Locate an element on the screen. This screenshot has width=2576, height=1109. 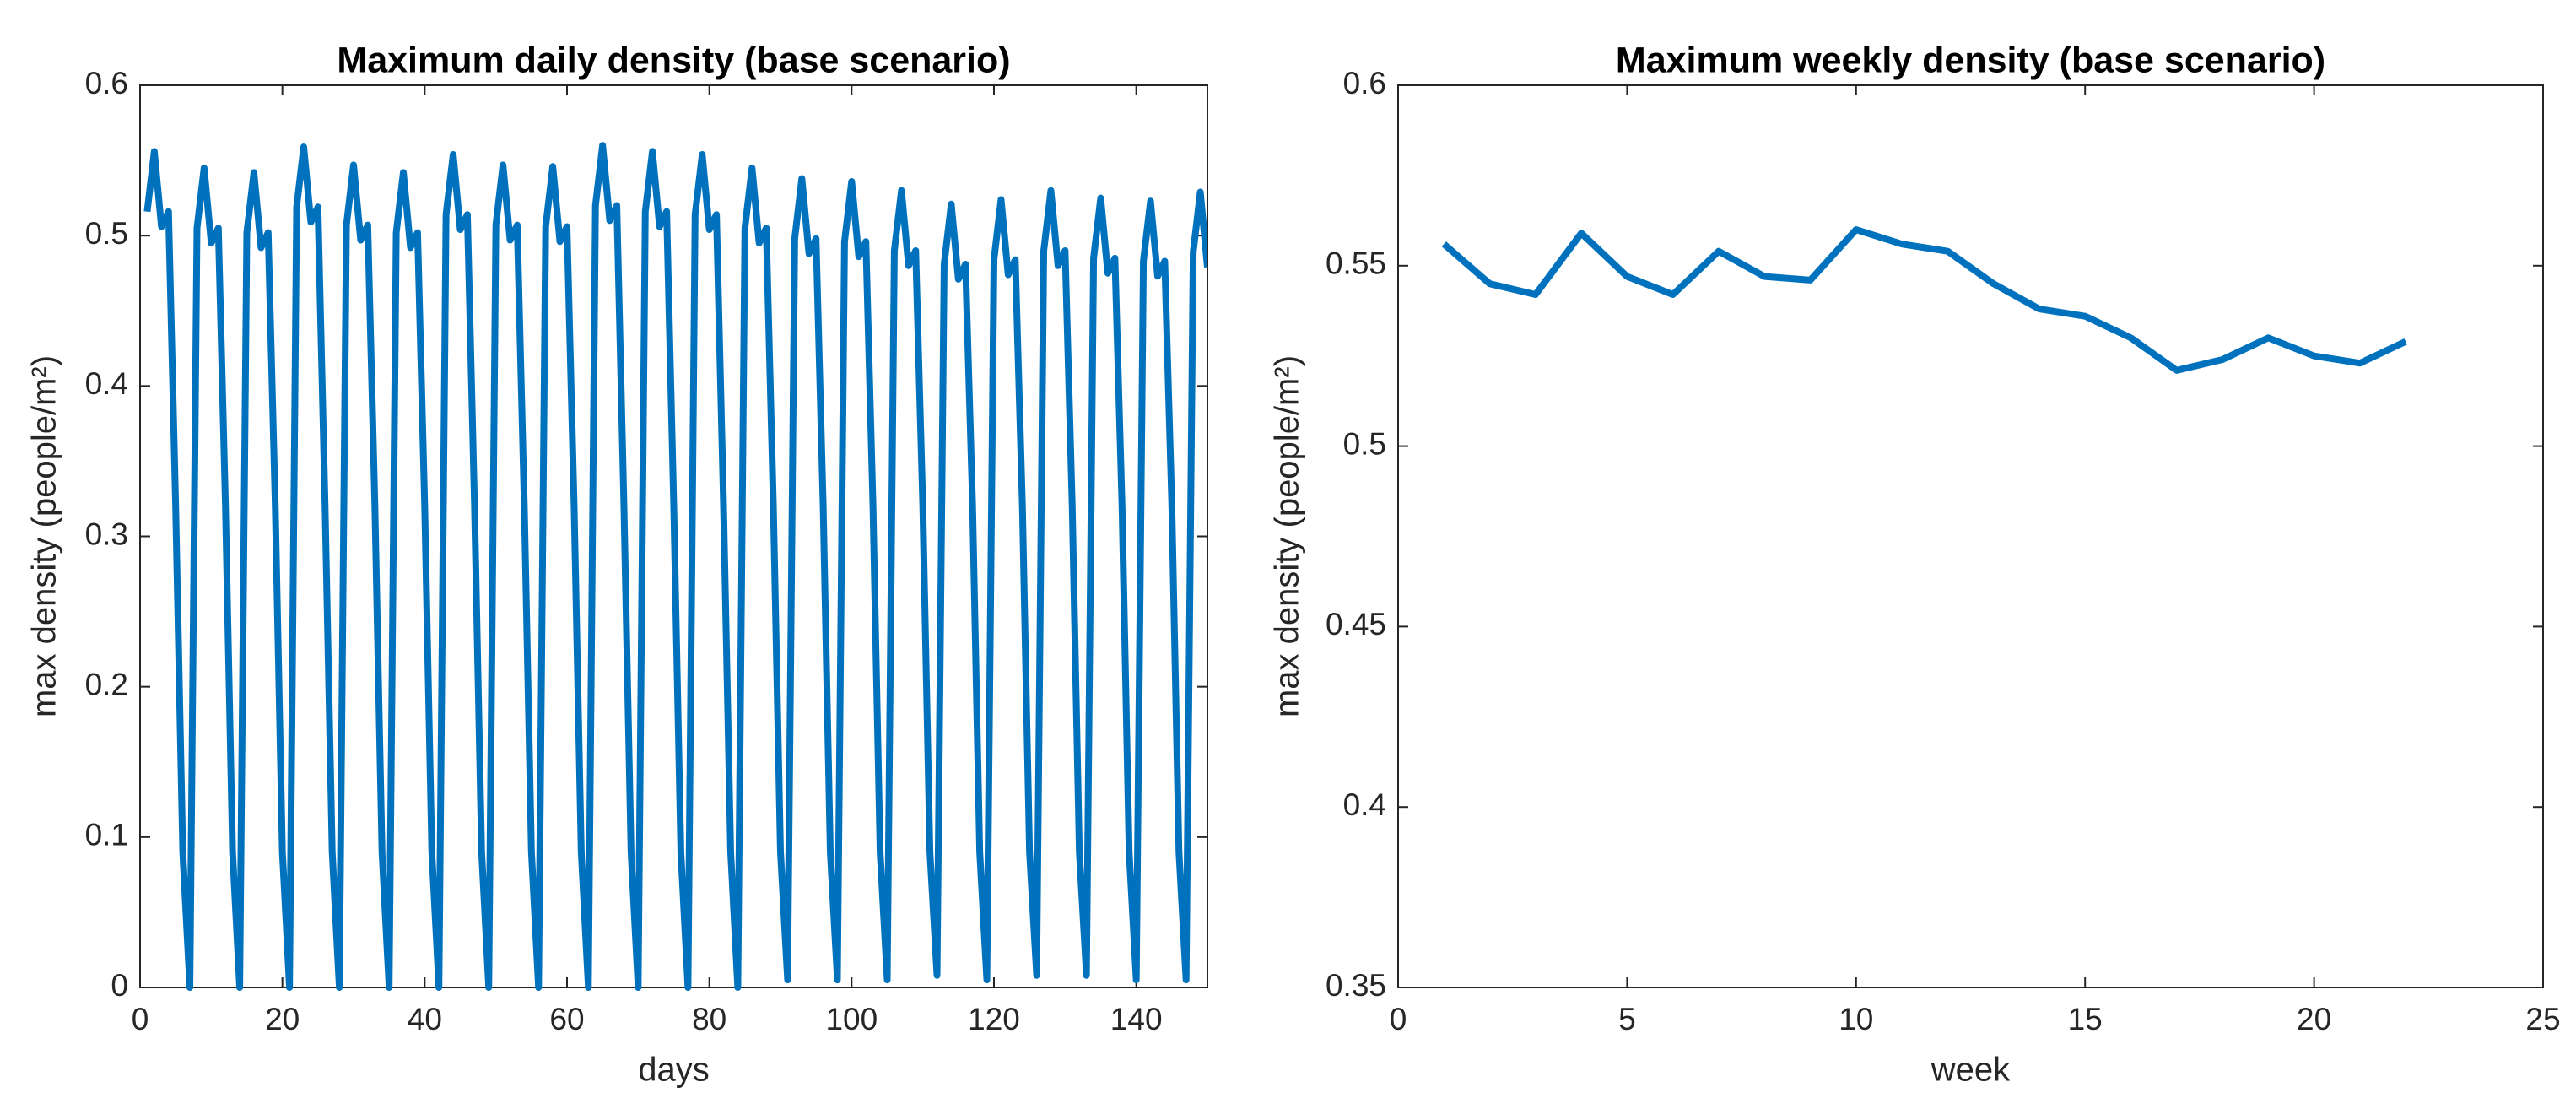
y-tick-label: 0.1 is located at coordinates (106, 835).